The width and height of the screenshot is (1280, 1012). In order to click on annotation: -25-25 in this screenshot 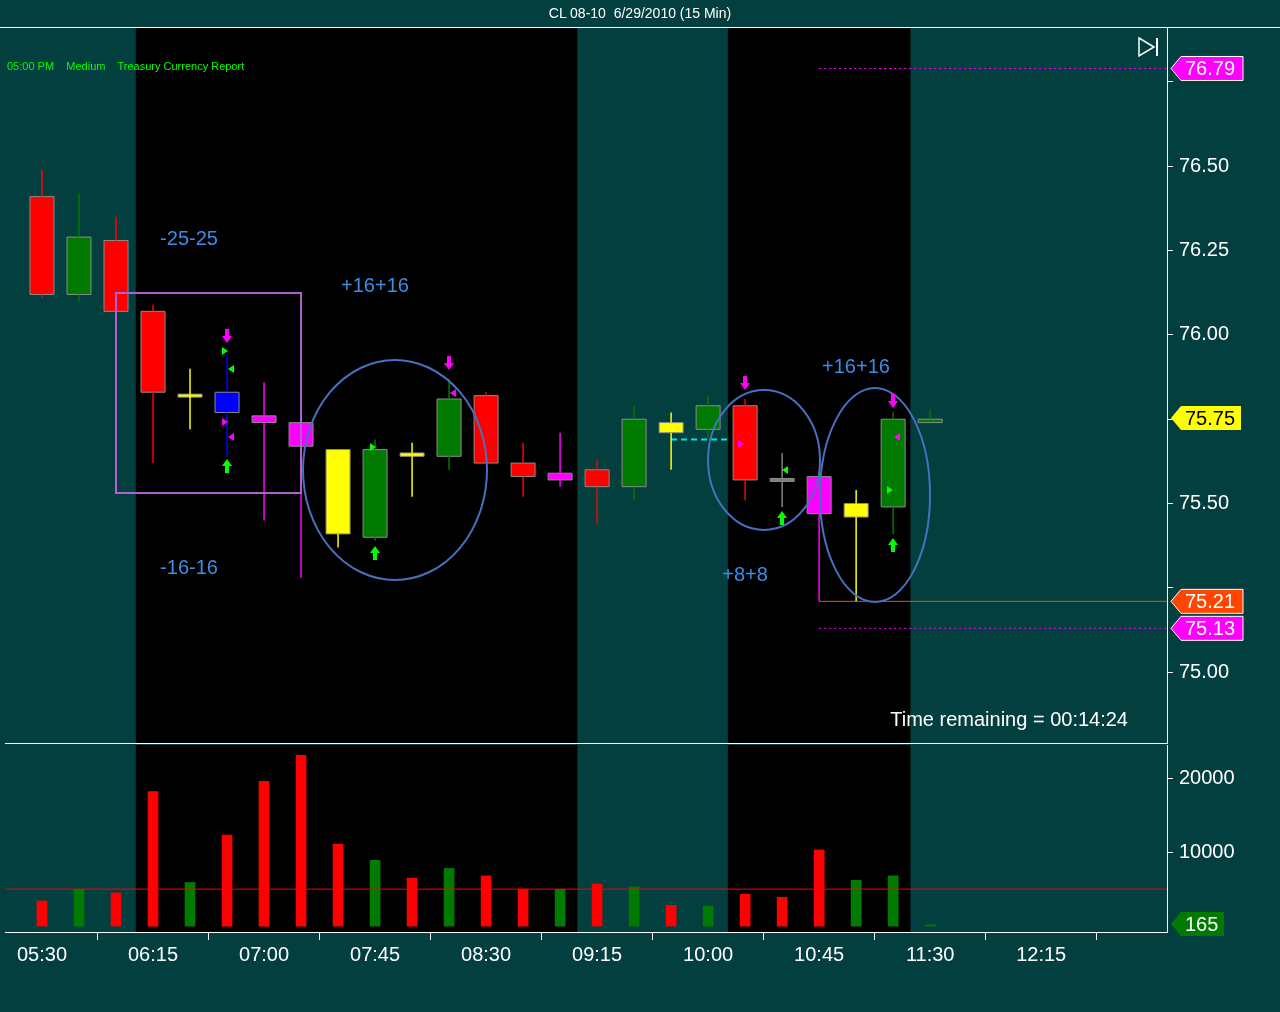, I will do `click(189, 238)`.